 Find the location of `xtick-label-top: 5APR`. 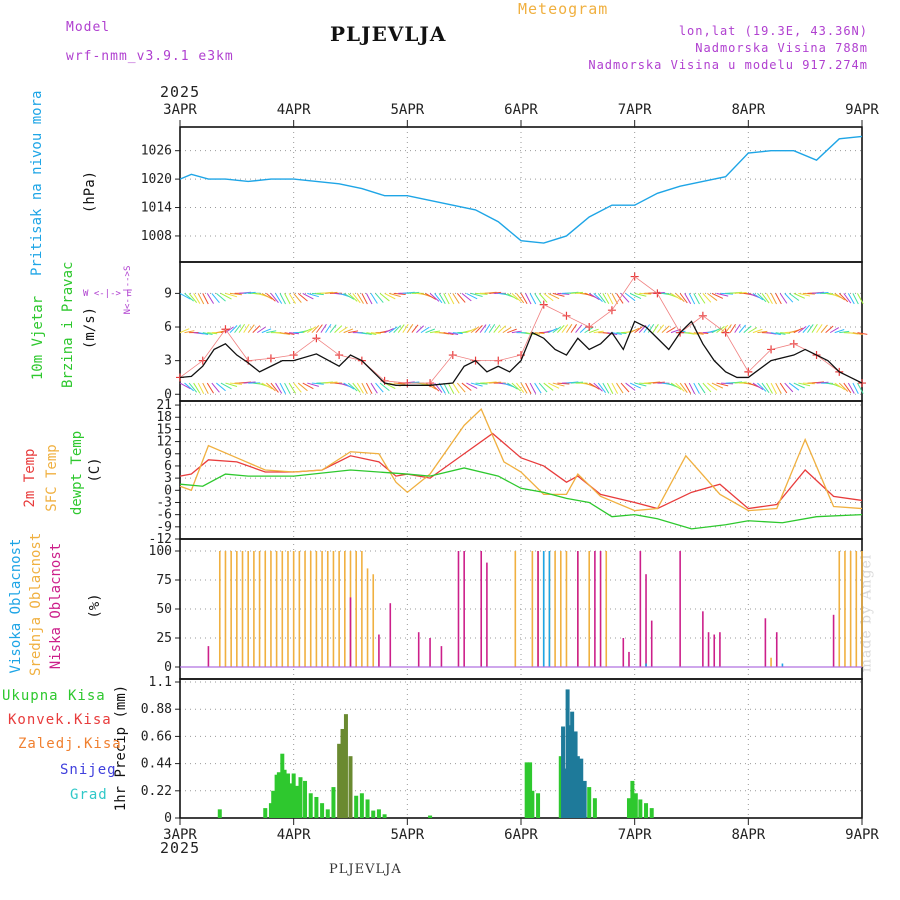

xtick-label-top: 5APR is located at coordinates (407, 110).